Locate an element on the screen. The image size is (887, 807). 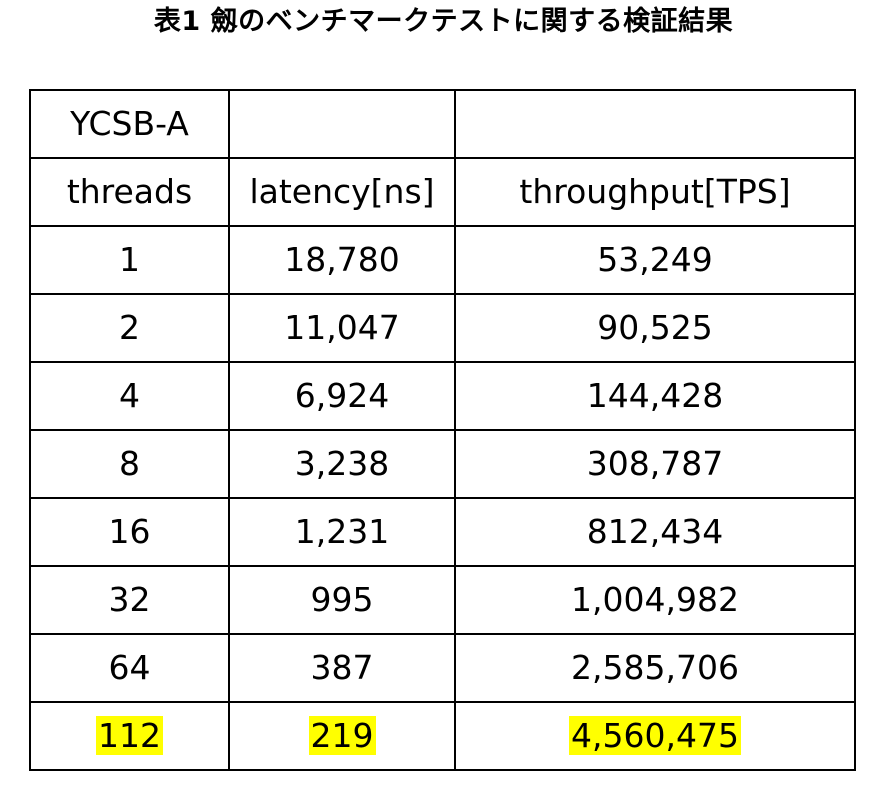
table-row: 32 995 1,004,982 is located at coordinates (442, 600).